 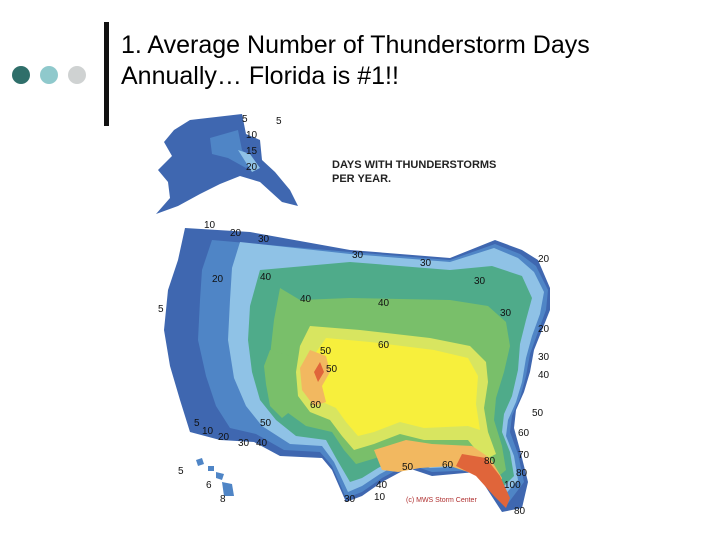 What do you see at coordinates (209, 485) in the screenshot?
I see `contour-label: 6` at bounding box center [209, 485].